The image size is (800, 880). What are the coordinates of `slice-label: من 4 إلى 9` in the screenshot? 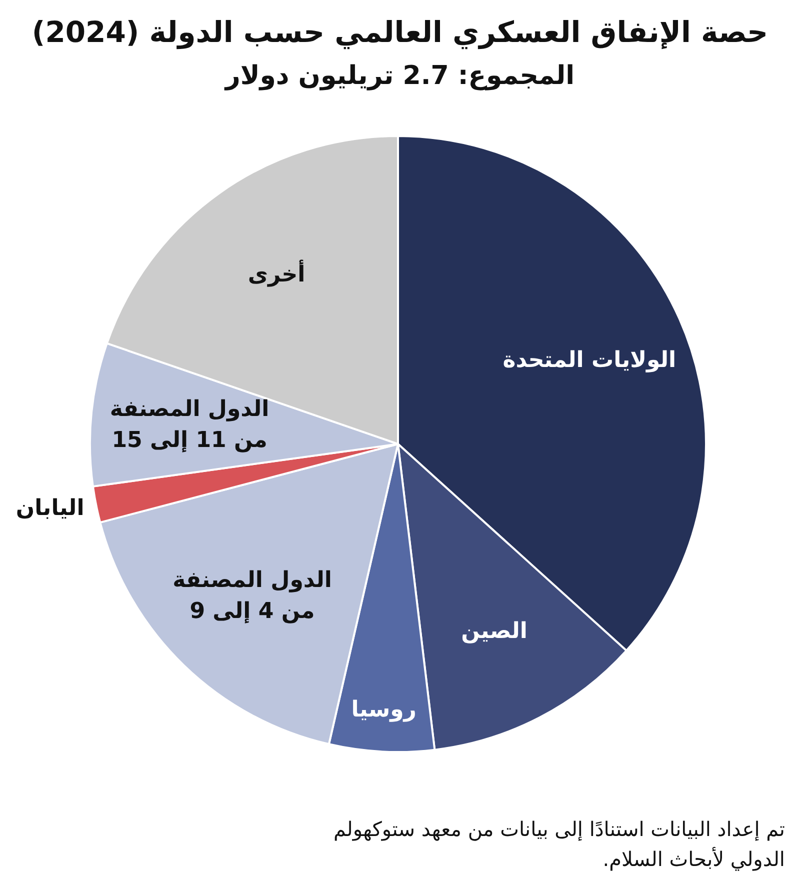 It's located at (252, 611).